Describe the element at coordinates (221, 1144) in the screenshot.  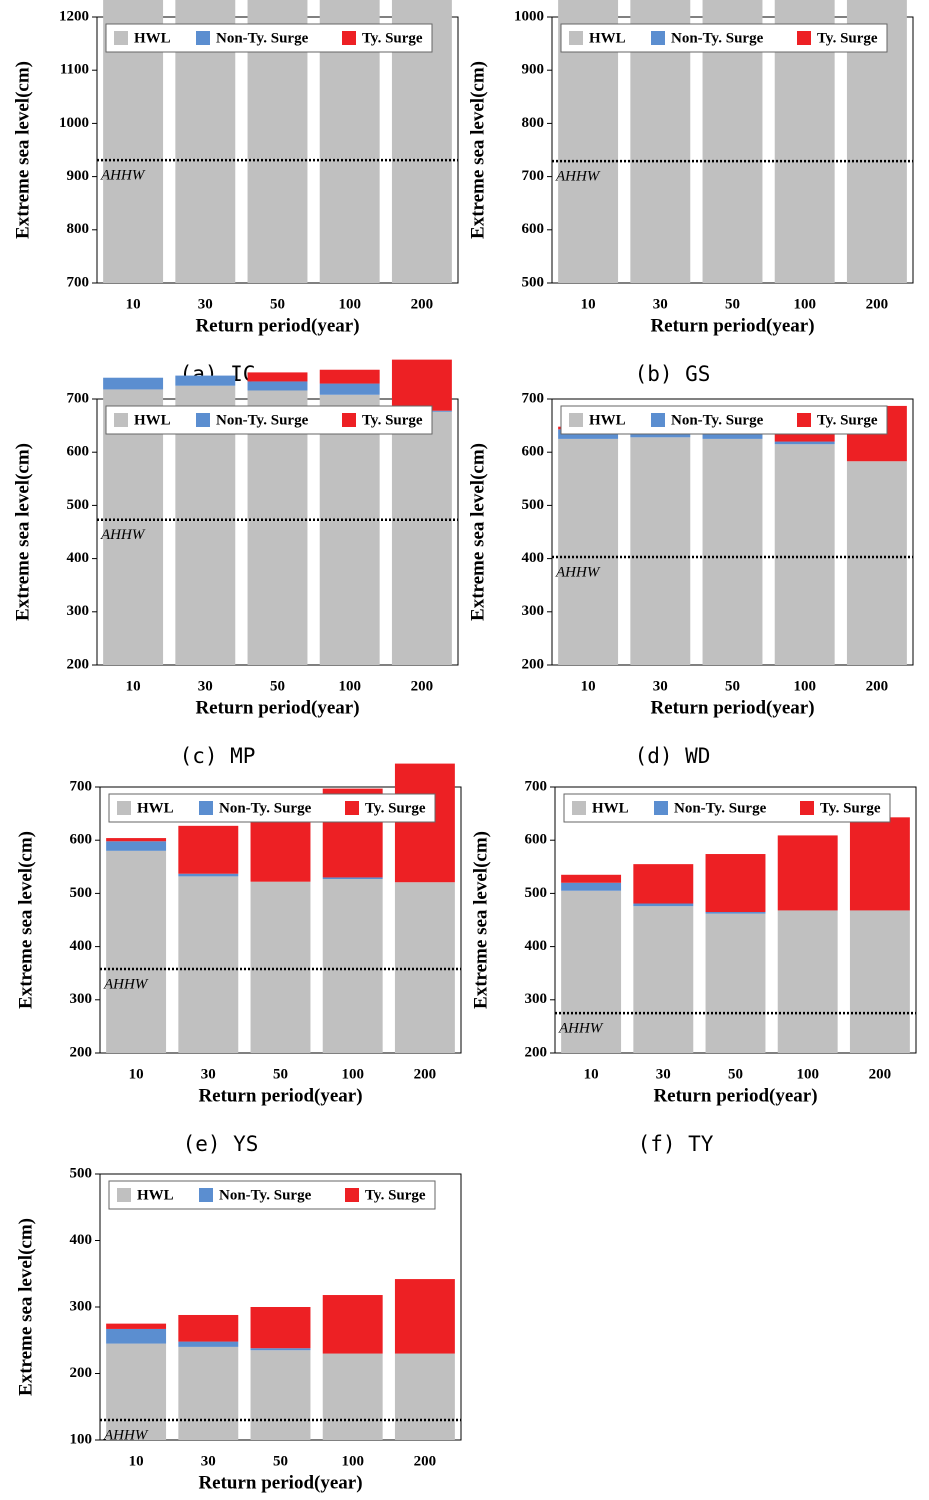
I see `caption: (e) YS` at that location.